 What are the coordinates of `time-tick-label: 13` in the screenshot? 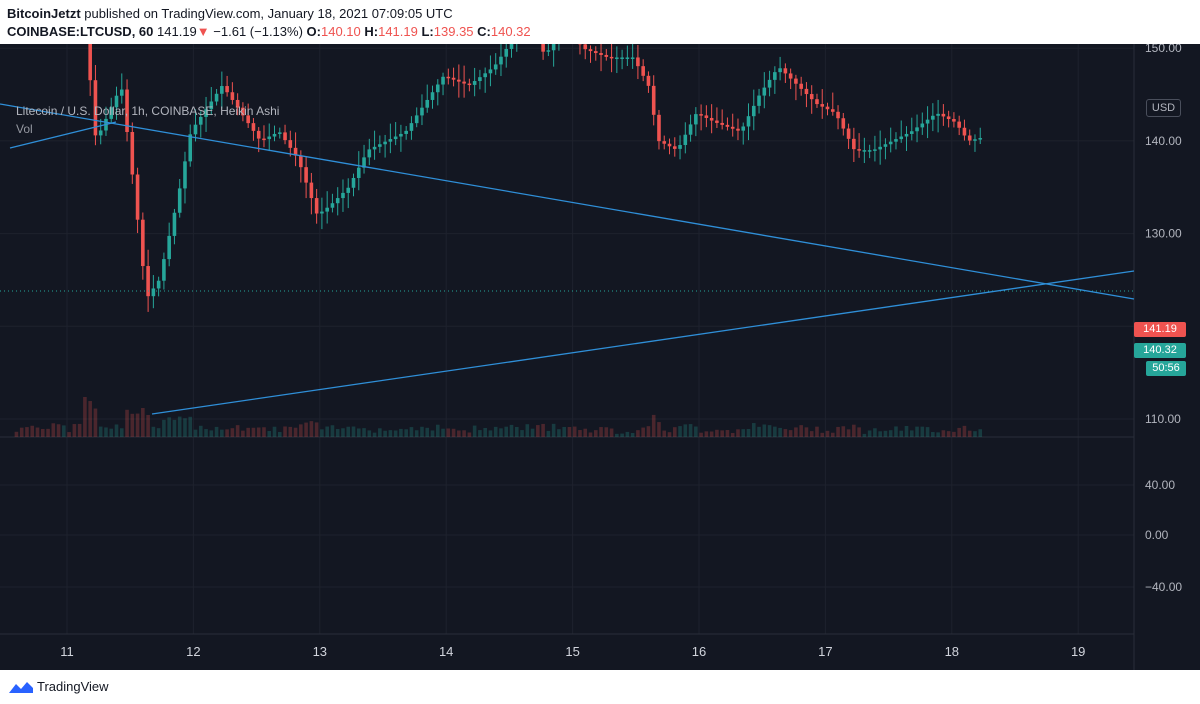 It's located at (320, 651).